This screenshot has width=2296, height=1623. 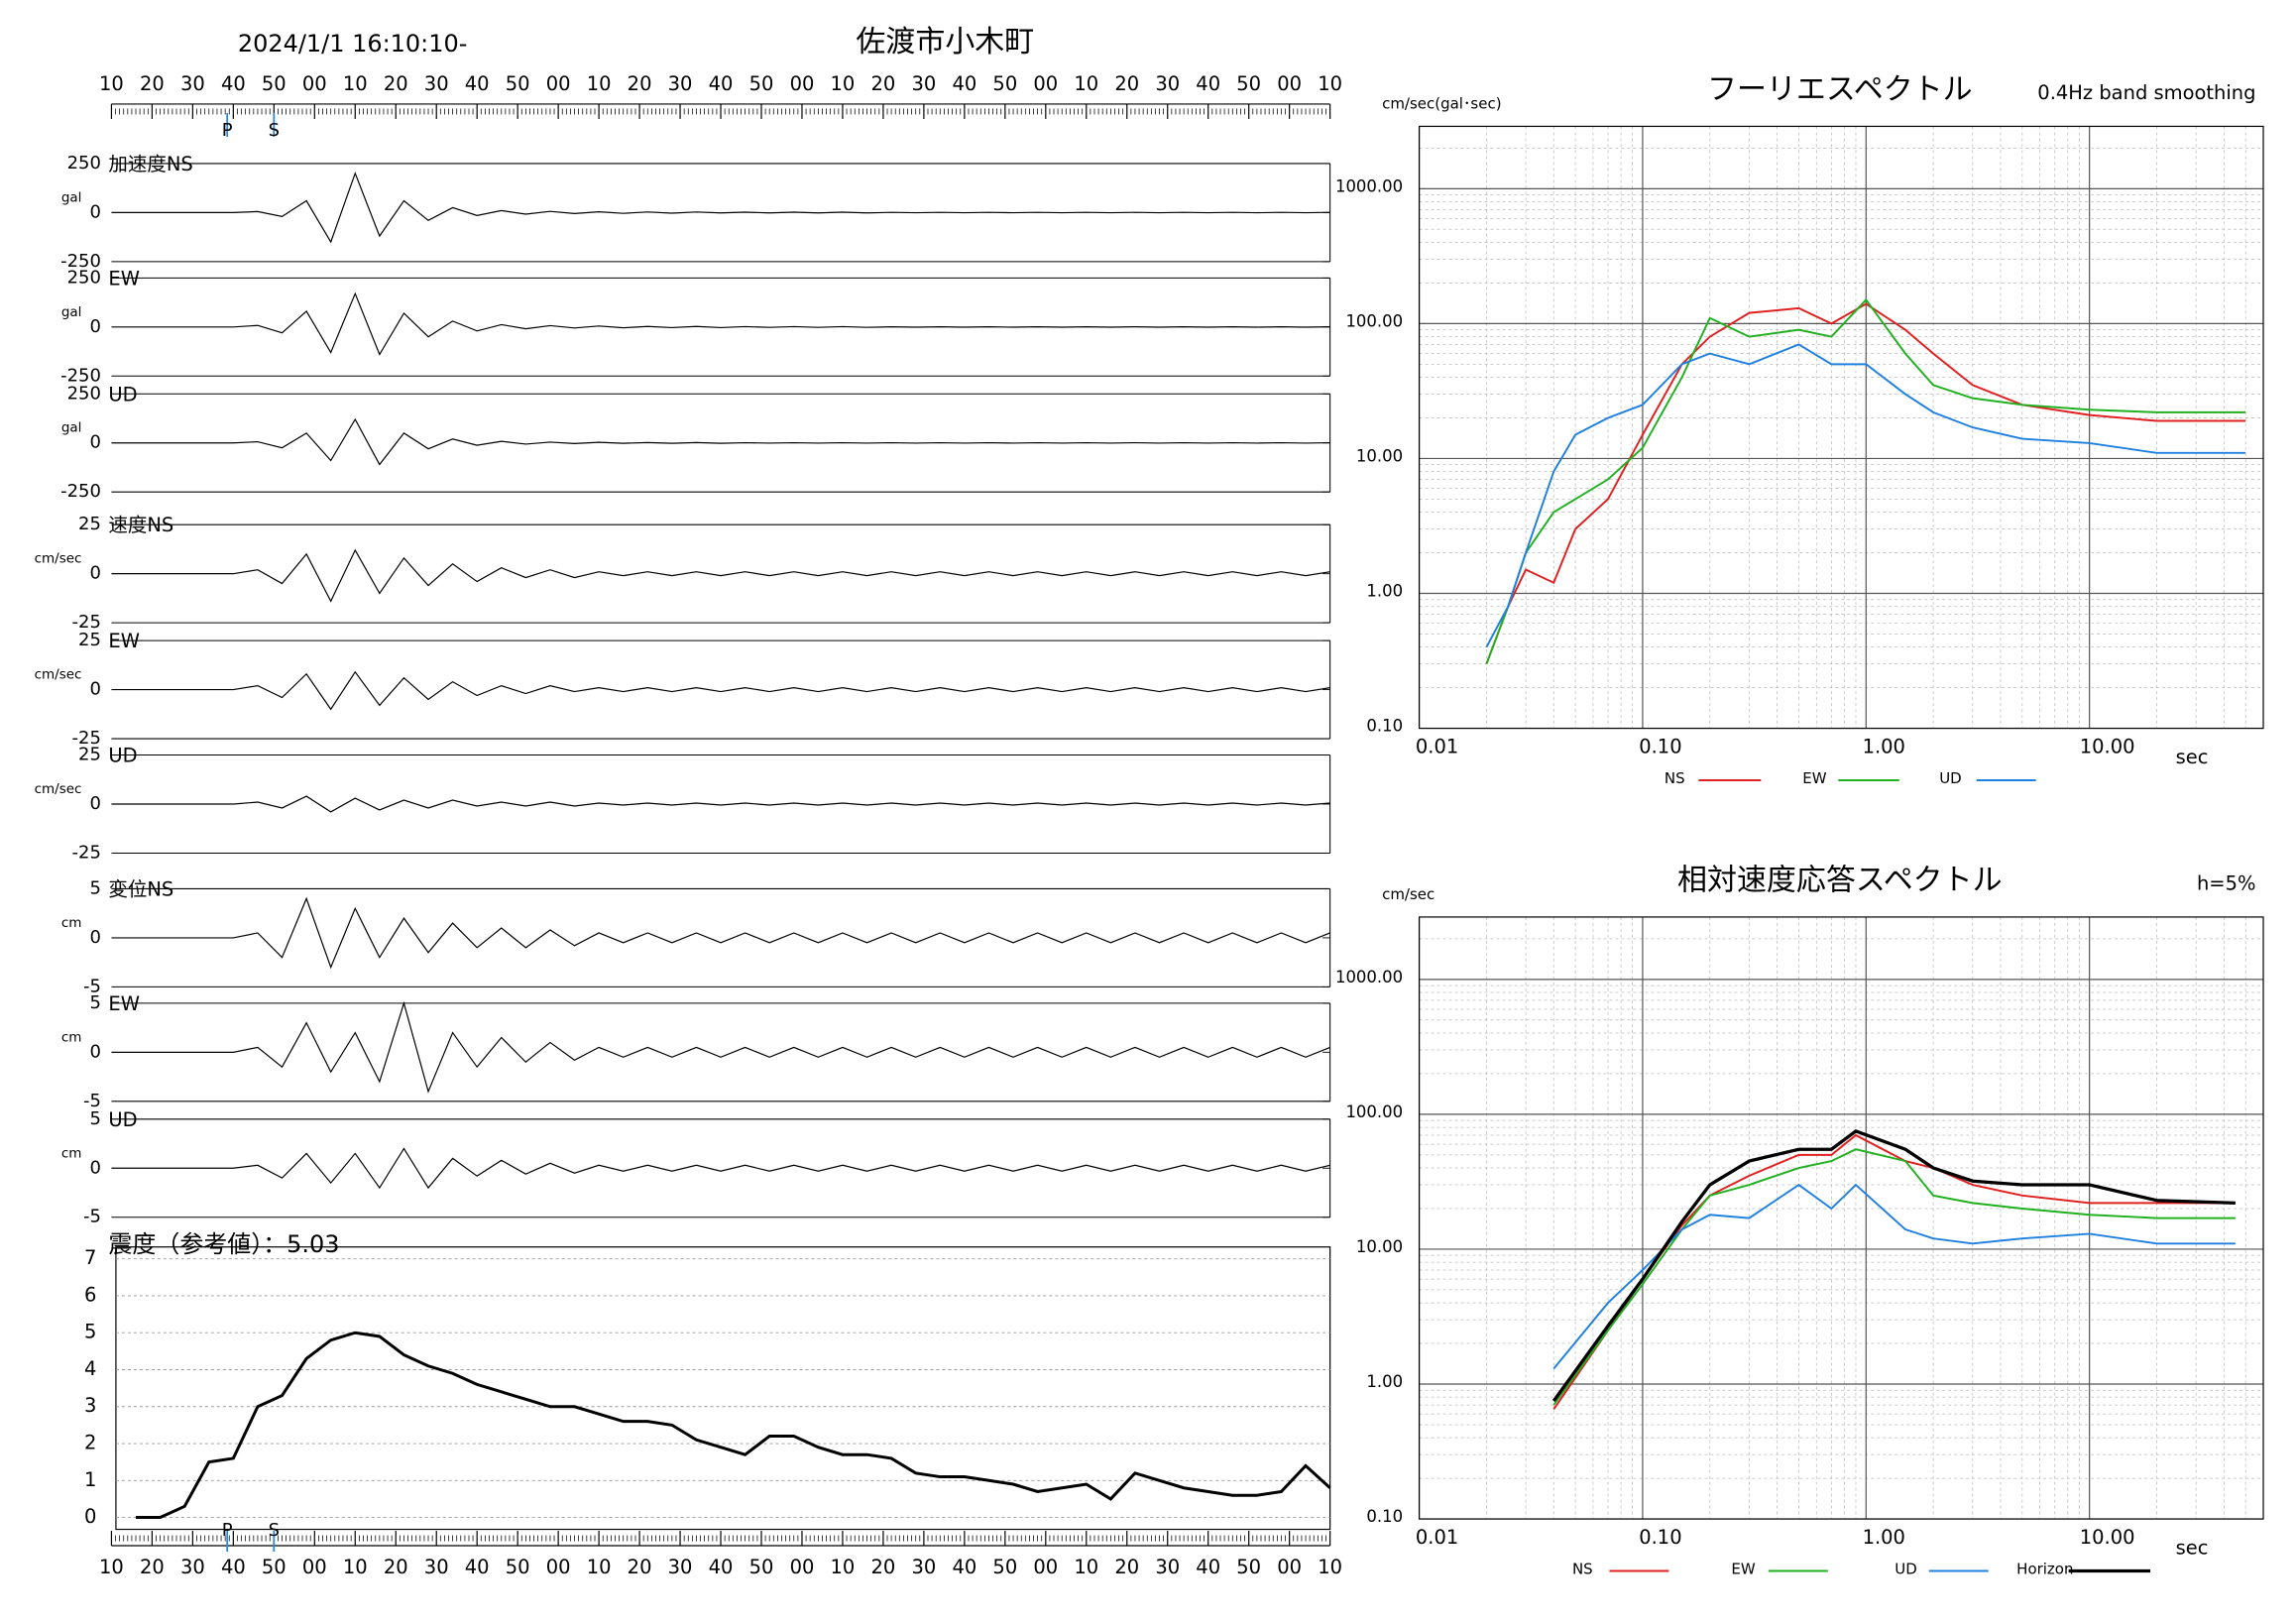 What do you see at coordinates (2192, 757) in the screenshot?
I see `x-axis-label: sec` at bounding box center [2192, 757].